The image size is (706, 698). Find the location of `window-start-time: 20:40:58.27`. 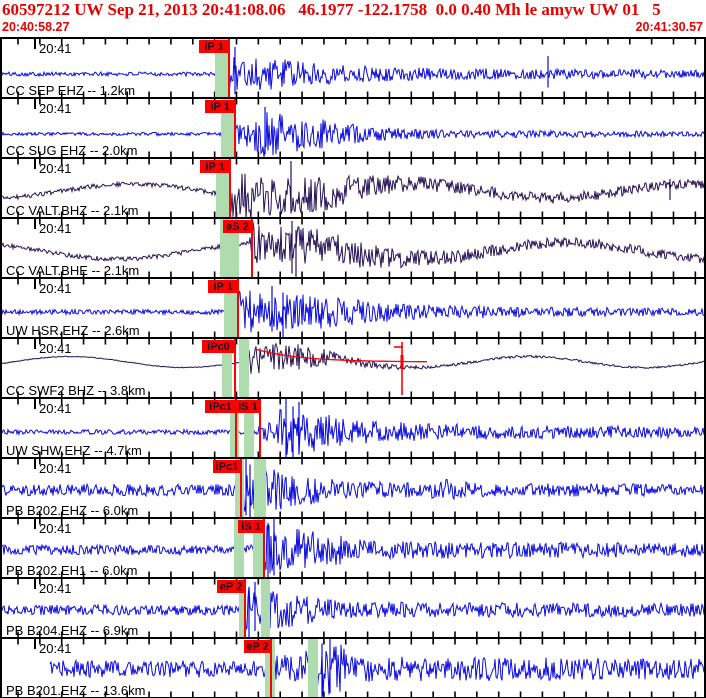

window-start-time: 20:40:58.27 is located at coordinates (36, 27).